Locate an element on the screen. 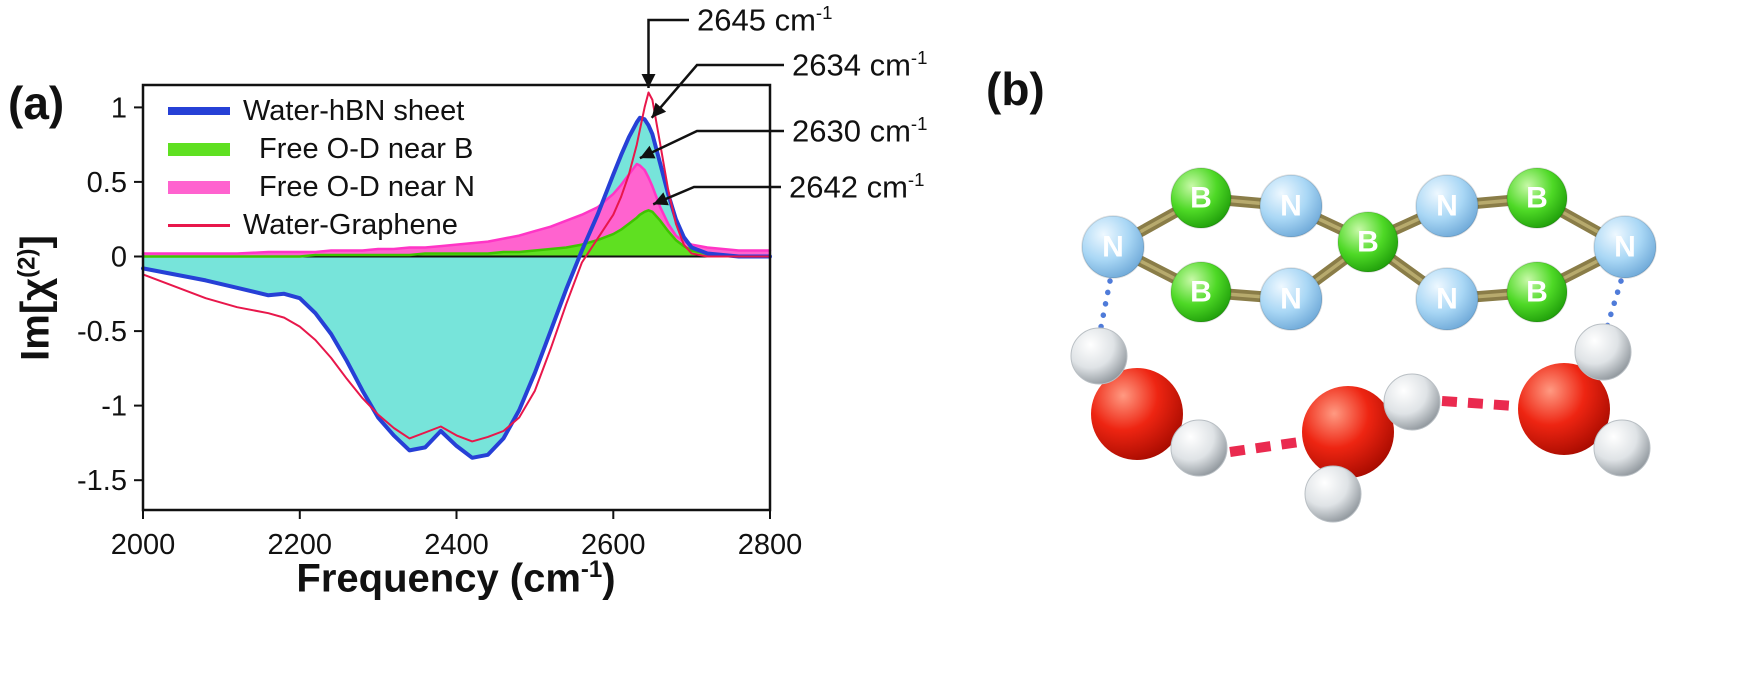 This screenshot has height=682, width=1753. panel-a-label: (a) is located at coordinates (36, 103).